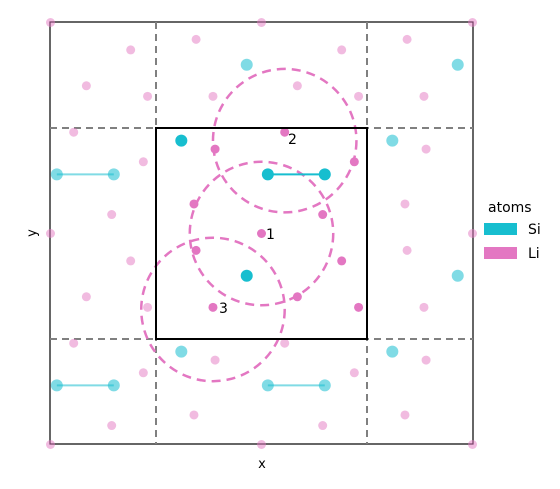 The height and width of the screenshot is (489, 560). What do you see at coordinates (534, 230) in the screenshot?
I see `legend-label-si: Si` at bounding box center [534, 230].